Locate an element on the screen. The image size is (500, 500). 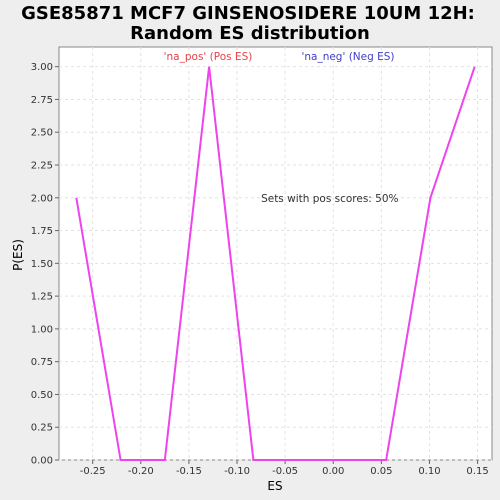
legend-neg: 'na_neg' (Neg ES) is located at coordinates (347, 57).